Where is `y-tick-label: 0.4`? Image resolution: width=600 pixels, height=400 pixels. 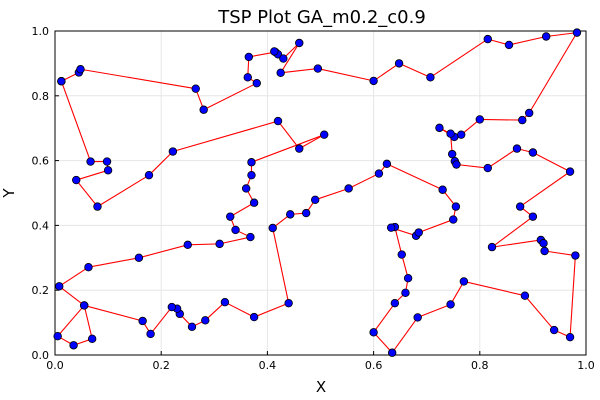
y-tick-label: 0.4 is located at coordinates (41, 225).